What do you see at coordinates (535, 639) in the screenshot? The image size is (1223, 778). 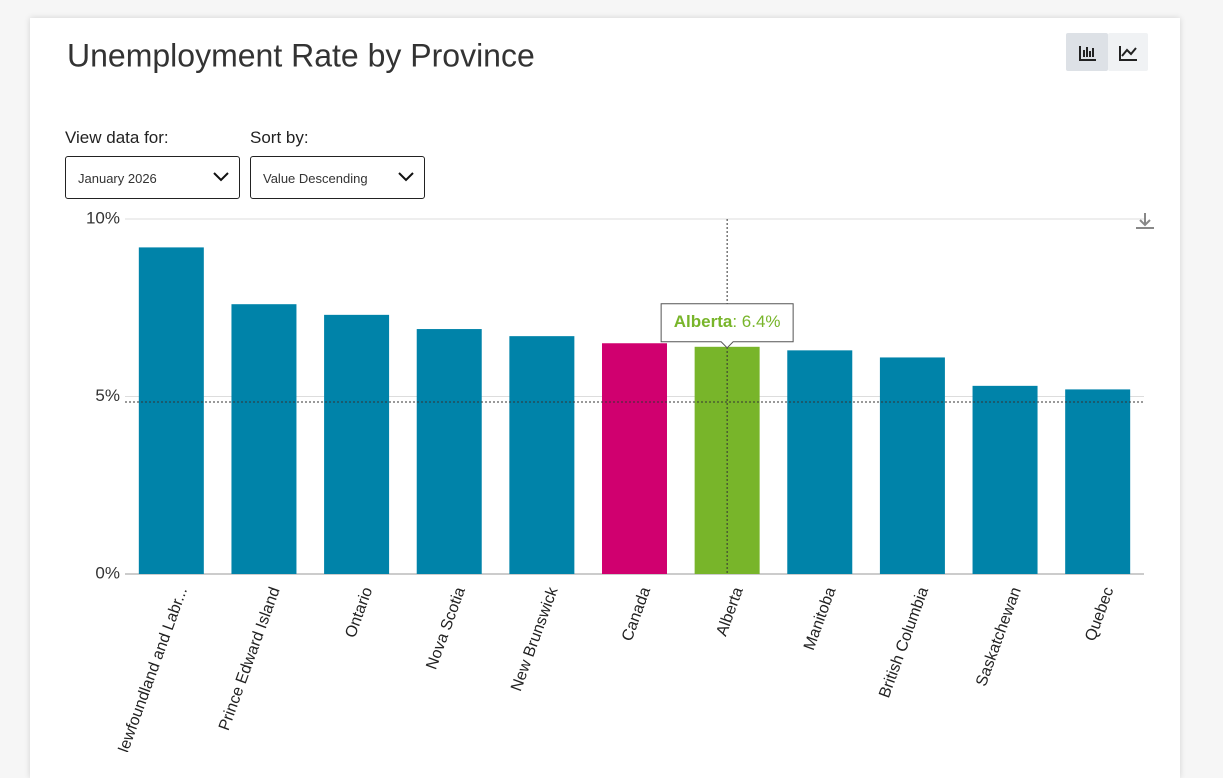 I see `x-tick-label: New Brunswick` at bounding box center [535, 639].